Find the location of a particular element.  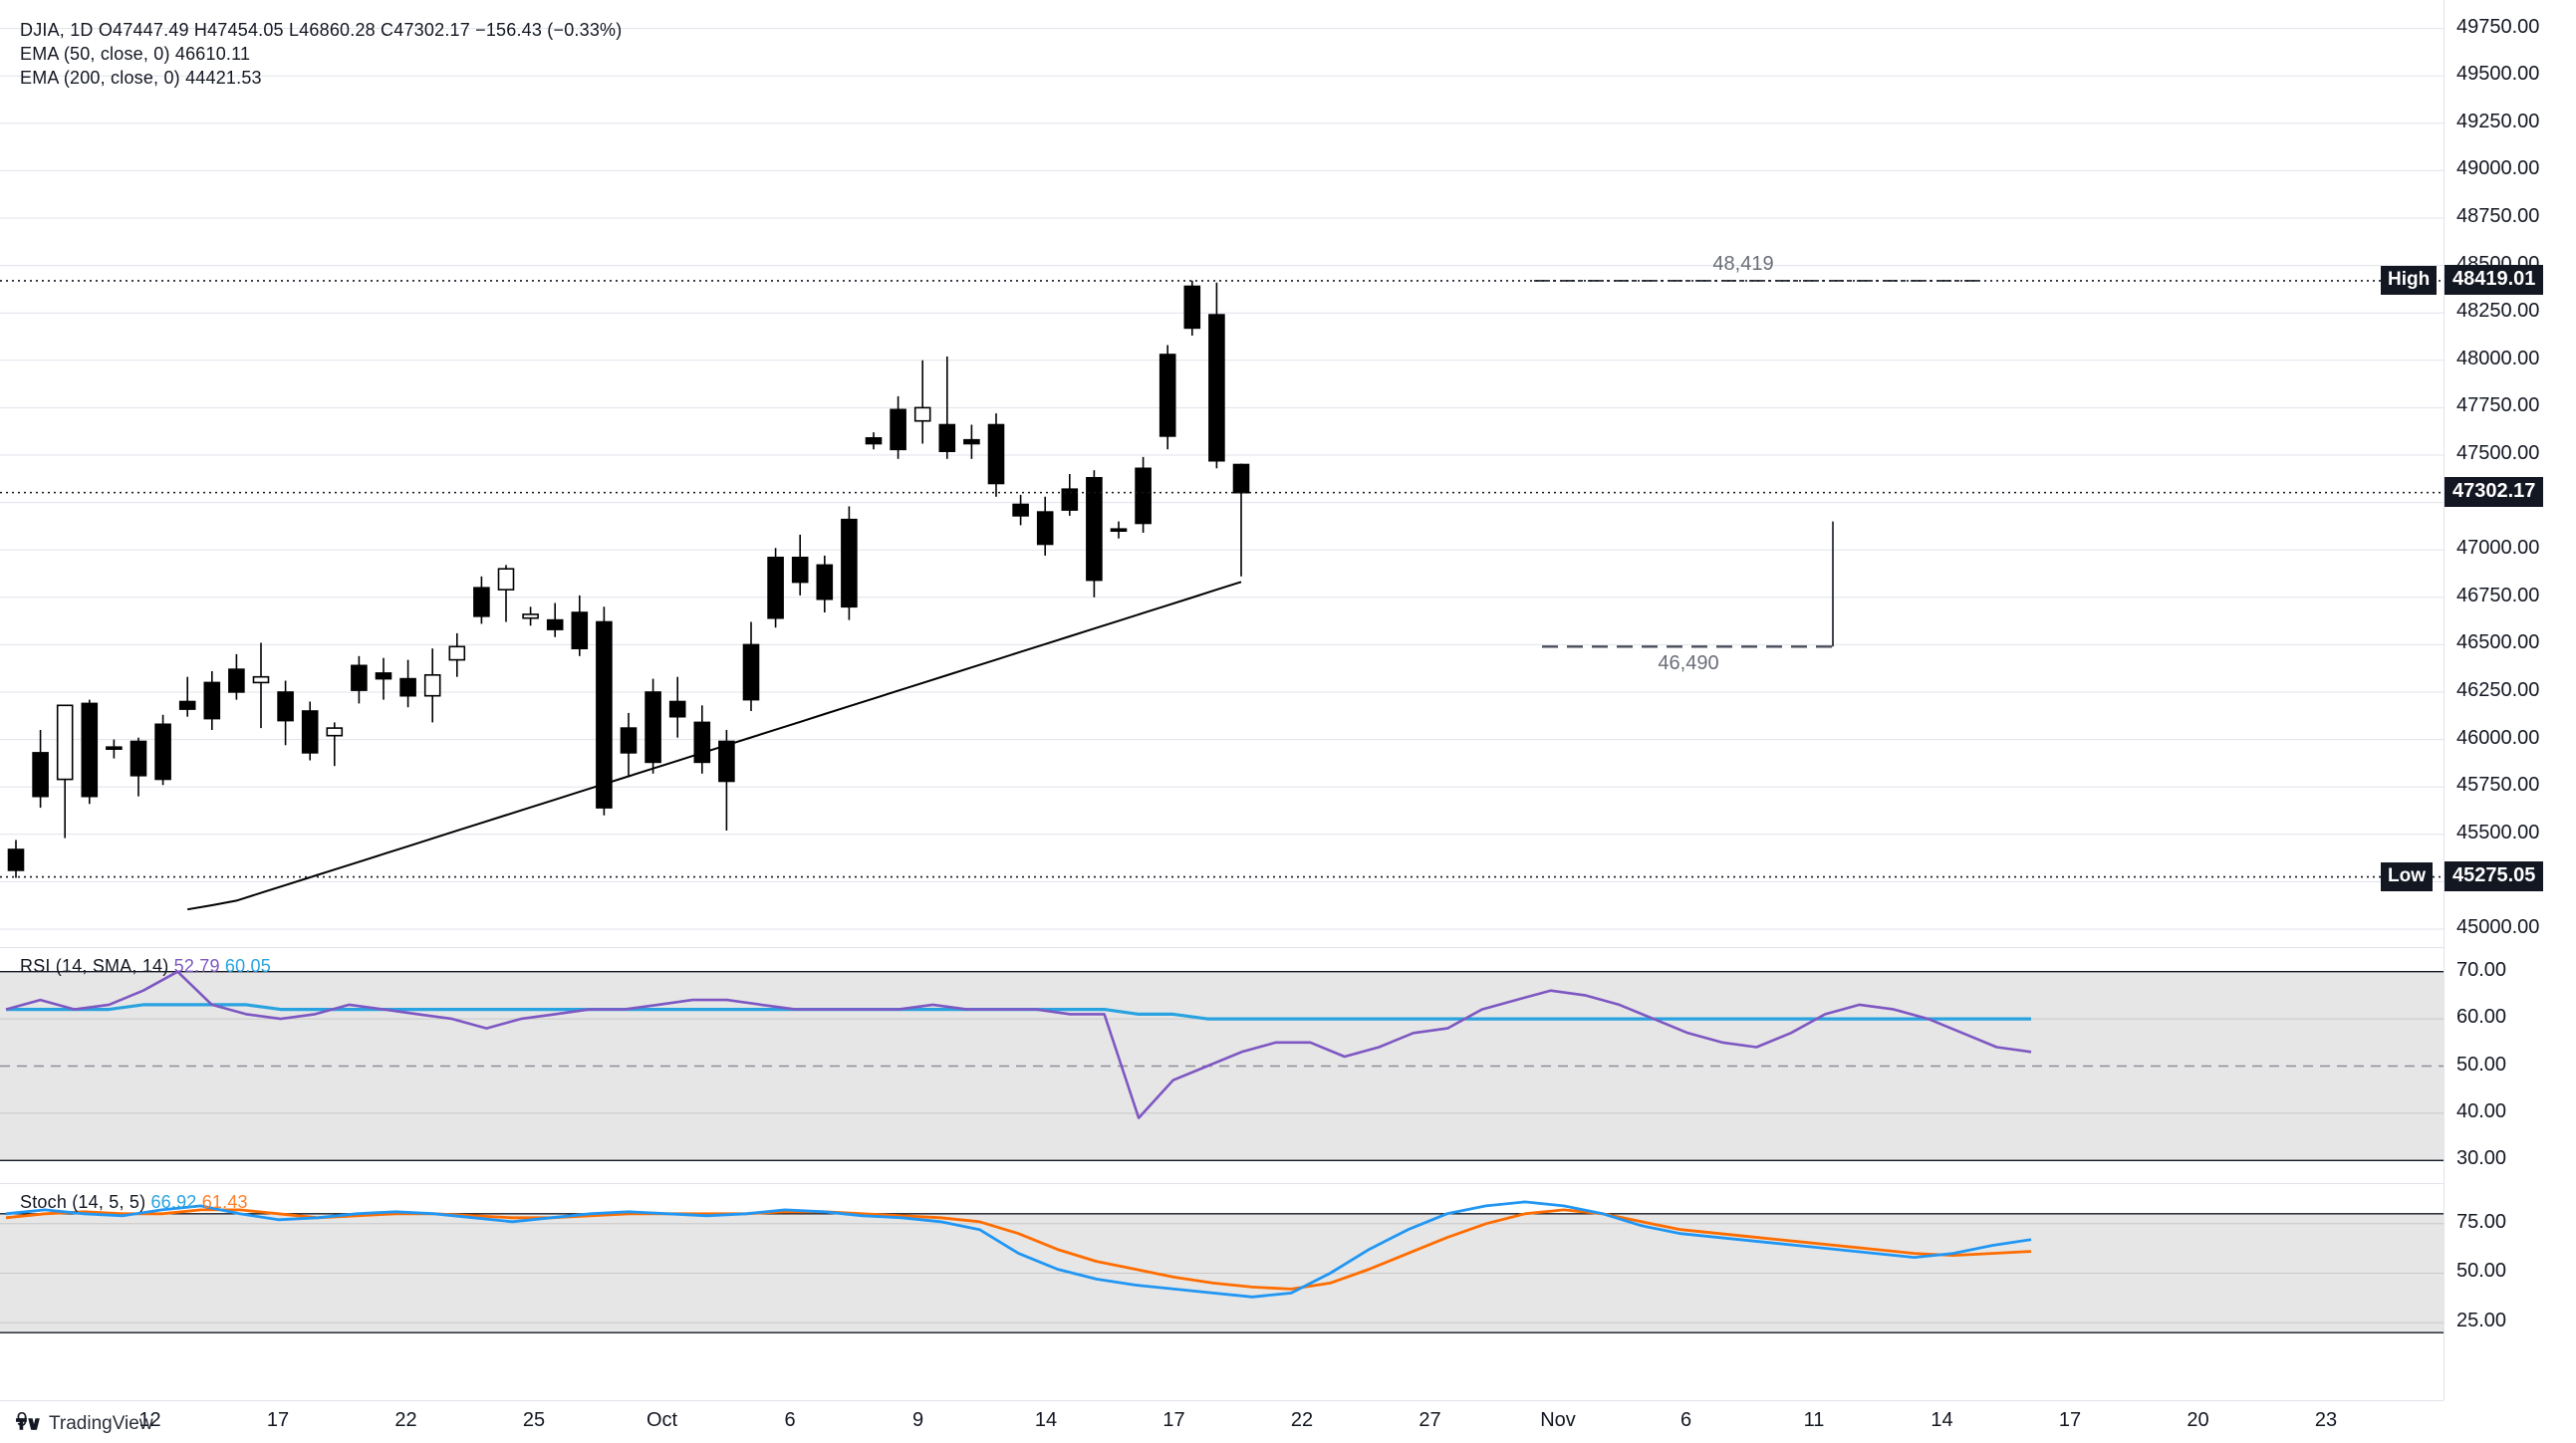

time-axis: 912172225Oct6914172227Nov61114172023 is located at coordinates (1222, 1421).